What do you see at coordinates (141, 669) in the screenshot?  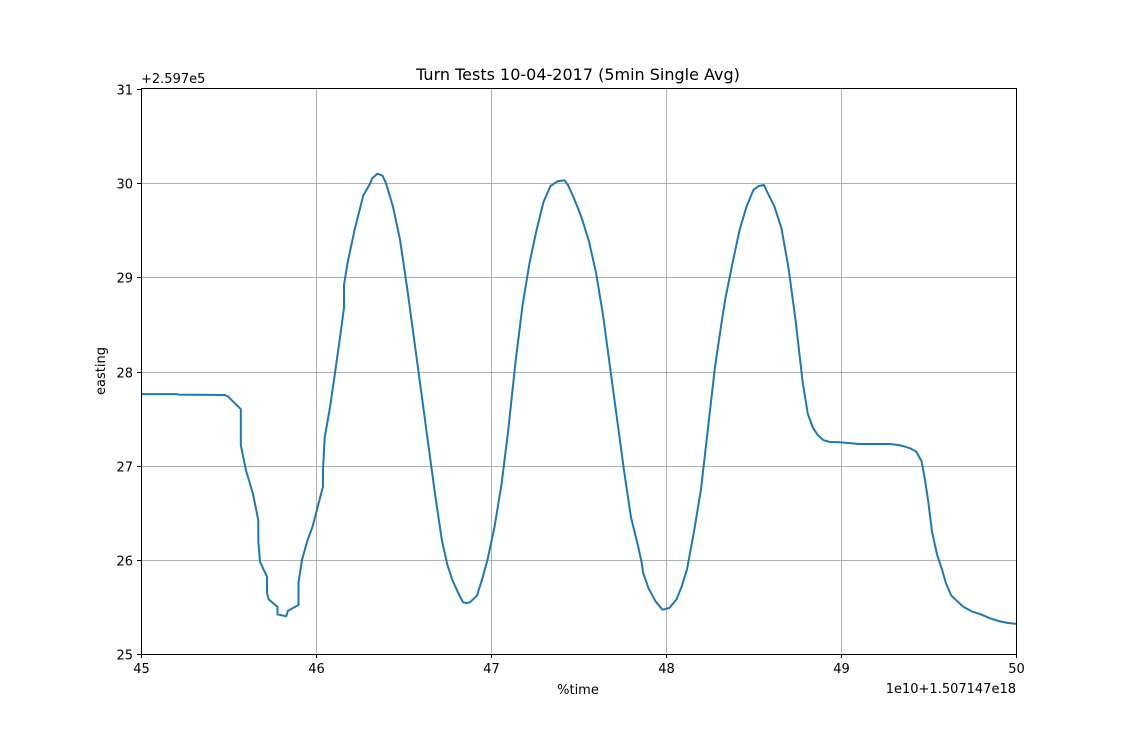 I see `x-tick-label: 45` at bounding box center [141, 669].